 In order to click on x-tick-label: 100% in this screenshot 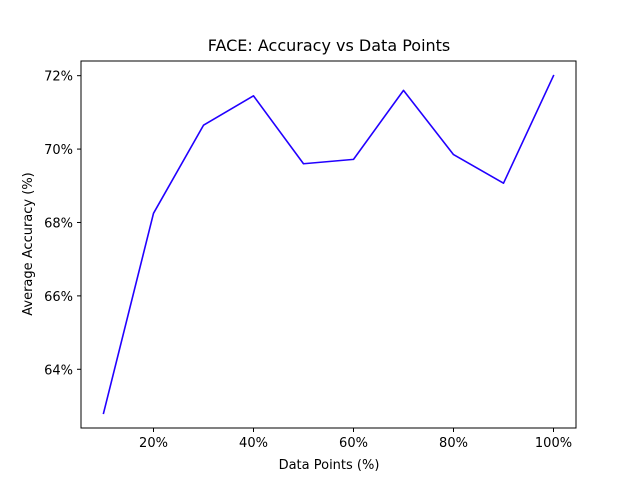, I will do `click(553, 443)`.